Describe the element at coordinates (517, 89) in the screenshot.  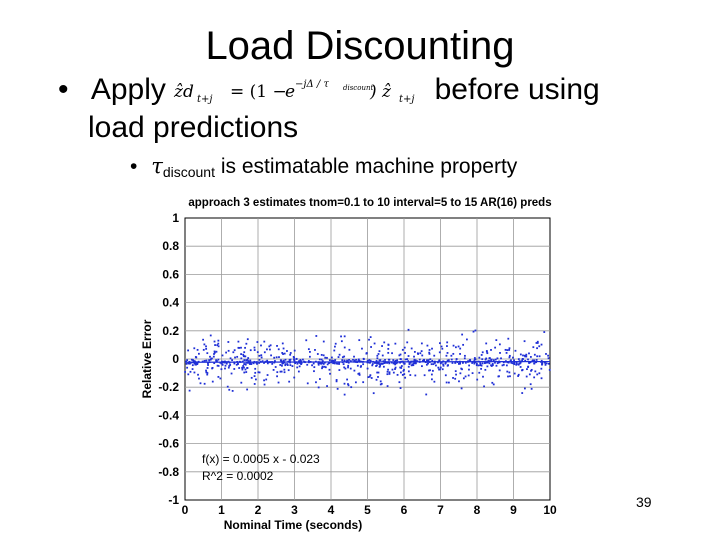
I see `bullet-apply-tail: before using` at that location.